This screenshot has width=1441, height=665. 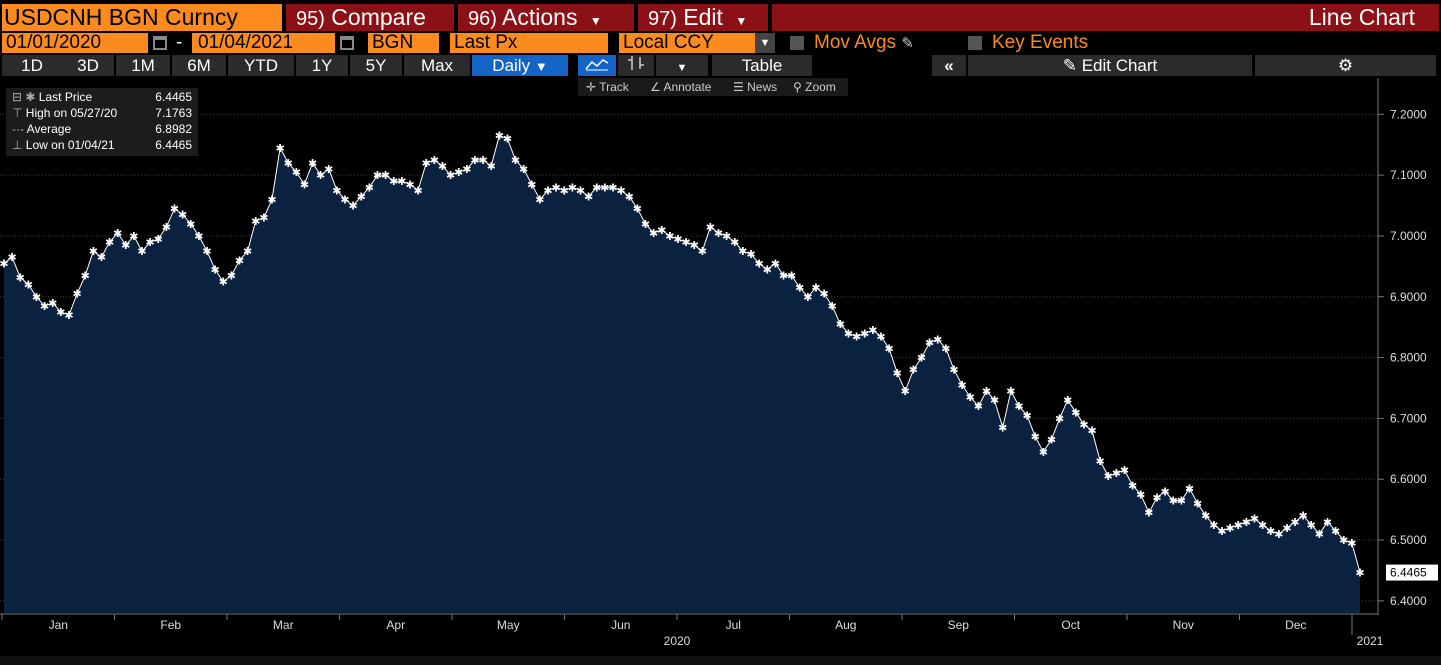 What do you see at coordinates (261, 65) in the screenshot?
I see `period-ytd: YTD` at bounding box center [261, 65].